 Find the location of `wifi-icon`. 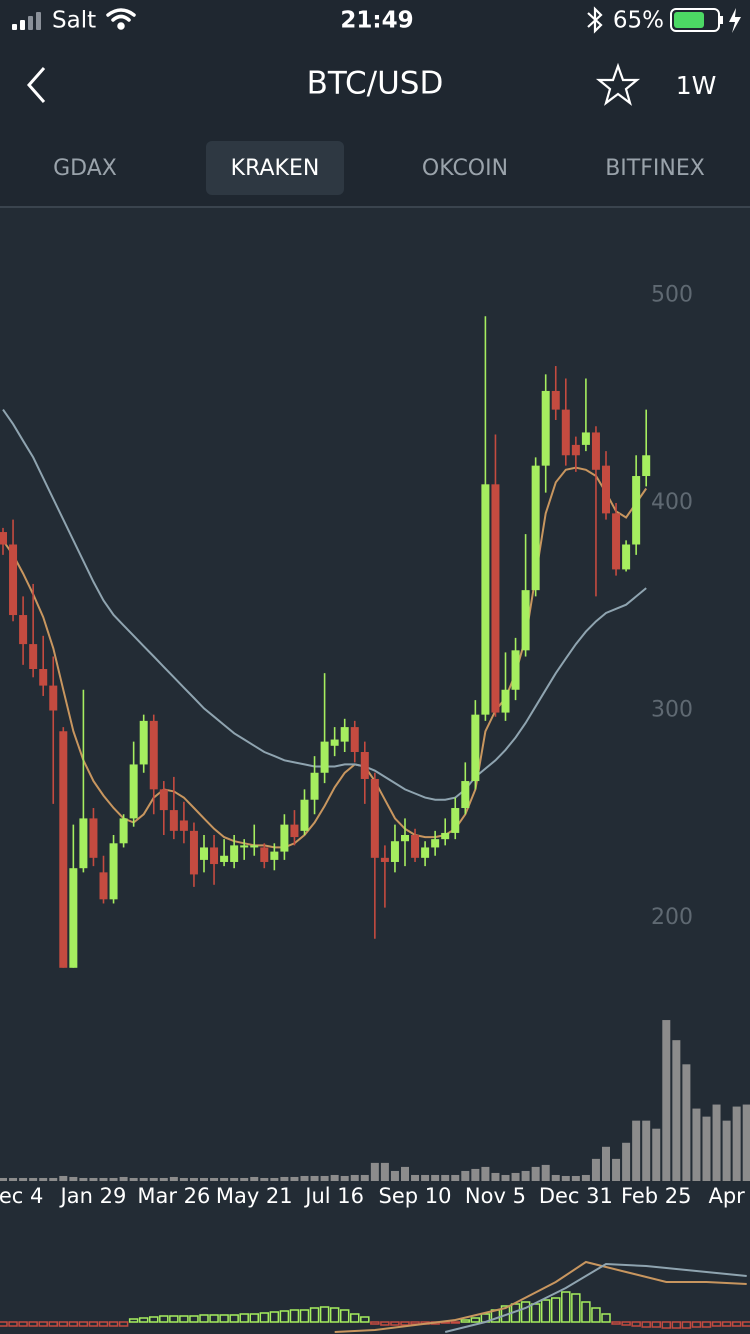

wifi-icon is located at coordinates (121, 19).